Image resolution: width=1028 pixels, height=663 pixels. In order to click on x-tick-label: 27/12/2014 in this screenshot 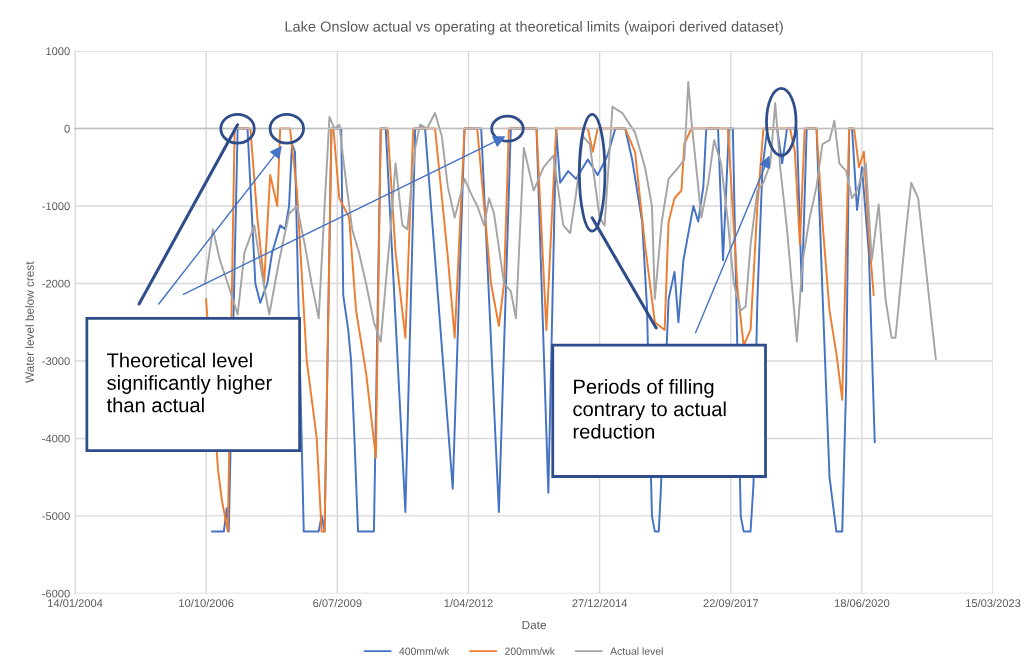, I will do `click(600, 603)`.